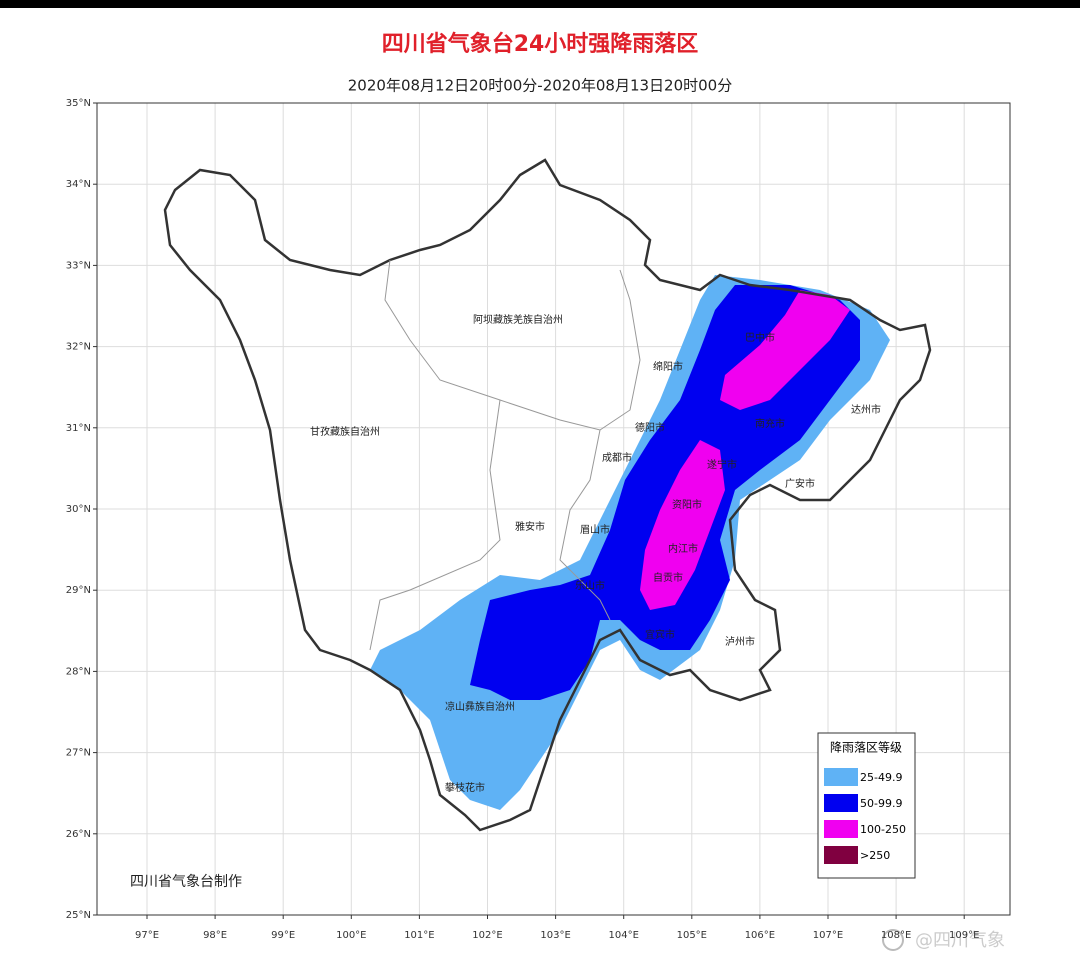 This screenshot has height=971, width=1080. I want to click on legend-label: >250, so click(875, 855).